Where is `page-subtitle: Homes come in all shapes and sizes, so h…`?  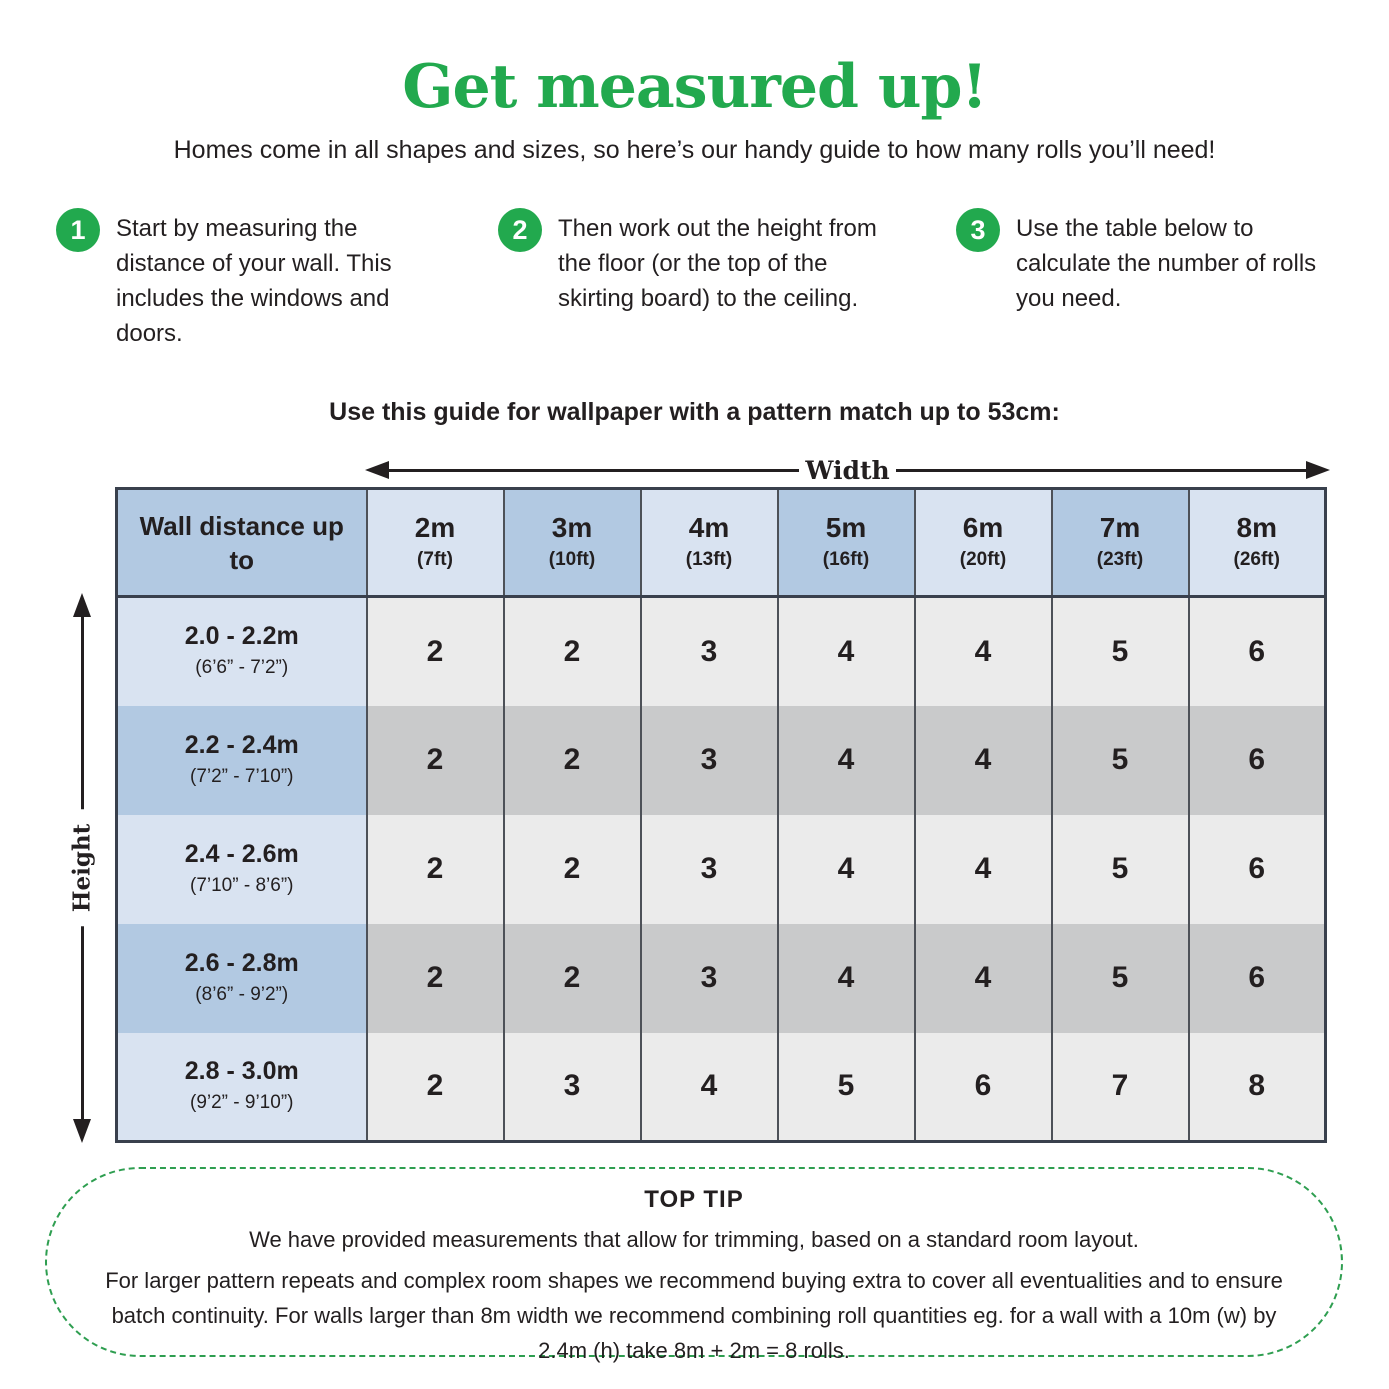 page-subtitle: Homes come in all shapes and sizes, so h… is located at coordinates (694, 150).